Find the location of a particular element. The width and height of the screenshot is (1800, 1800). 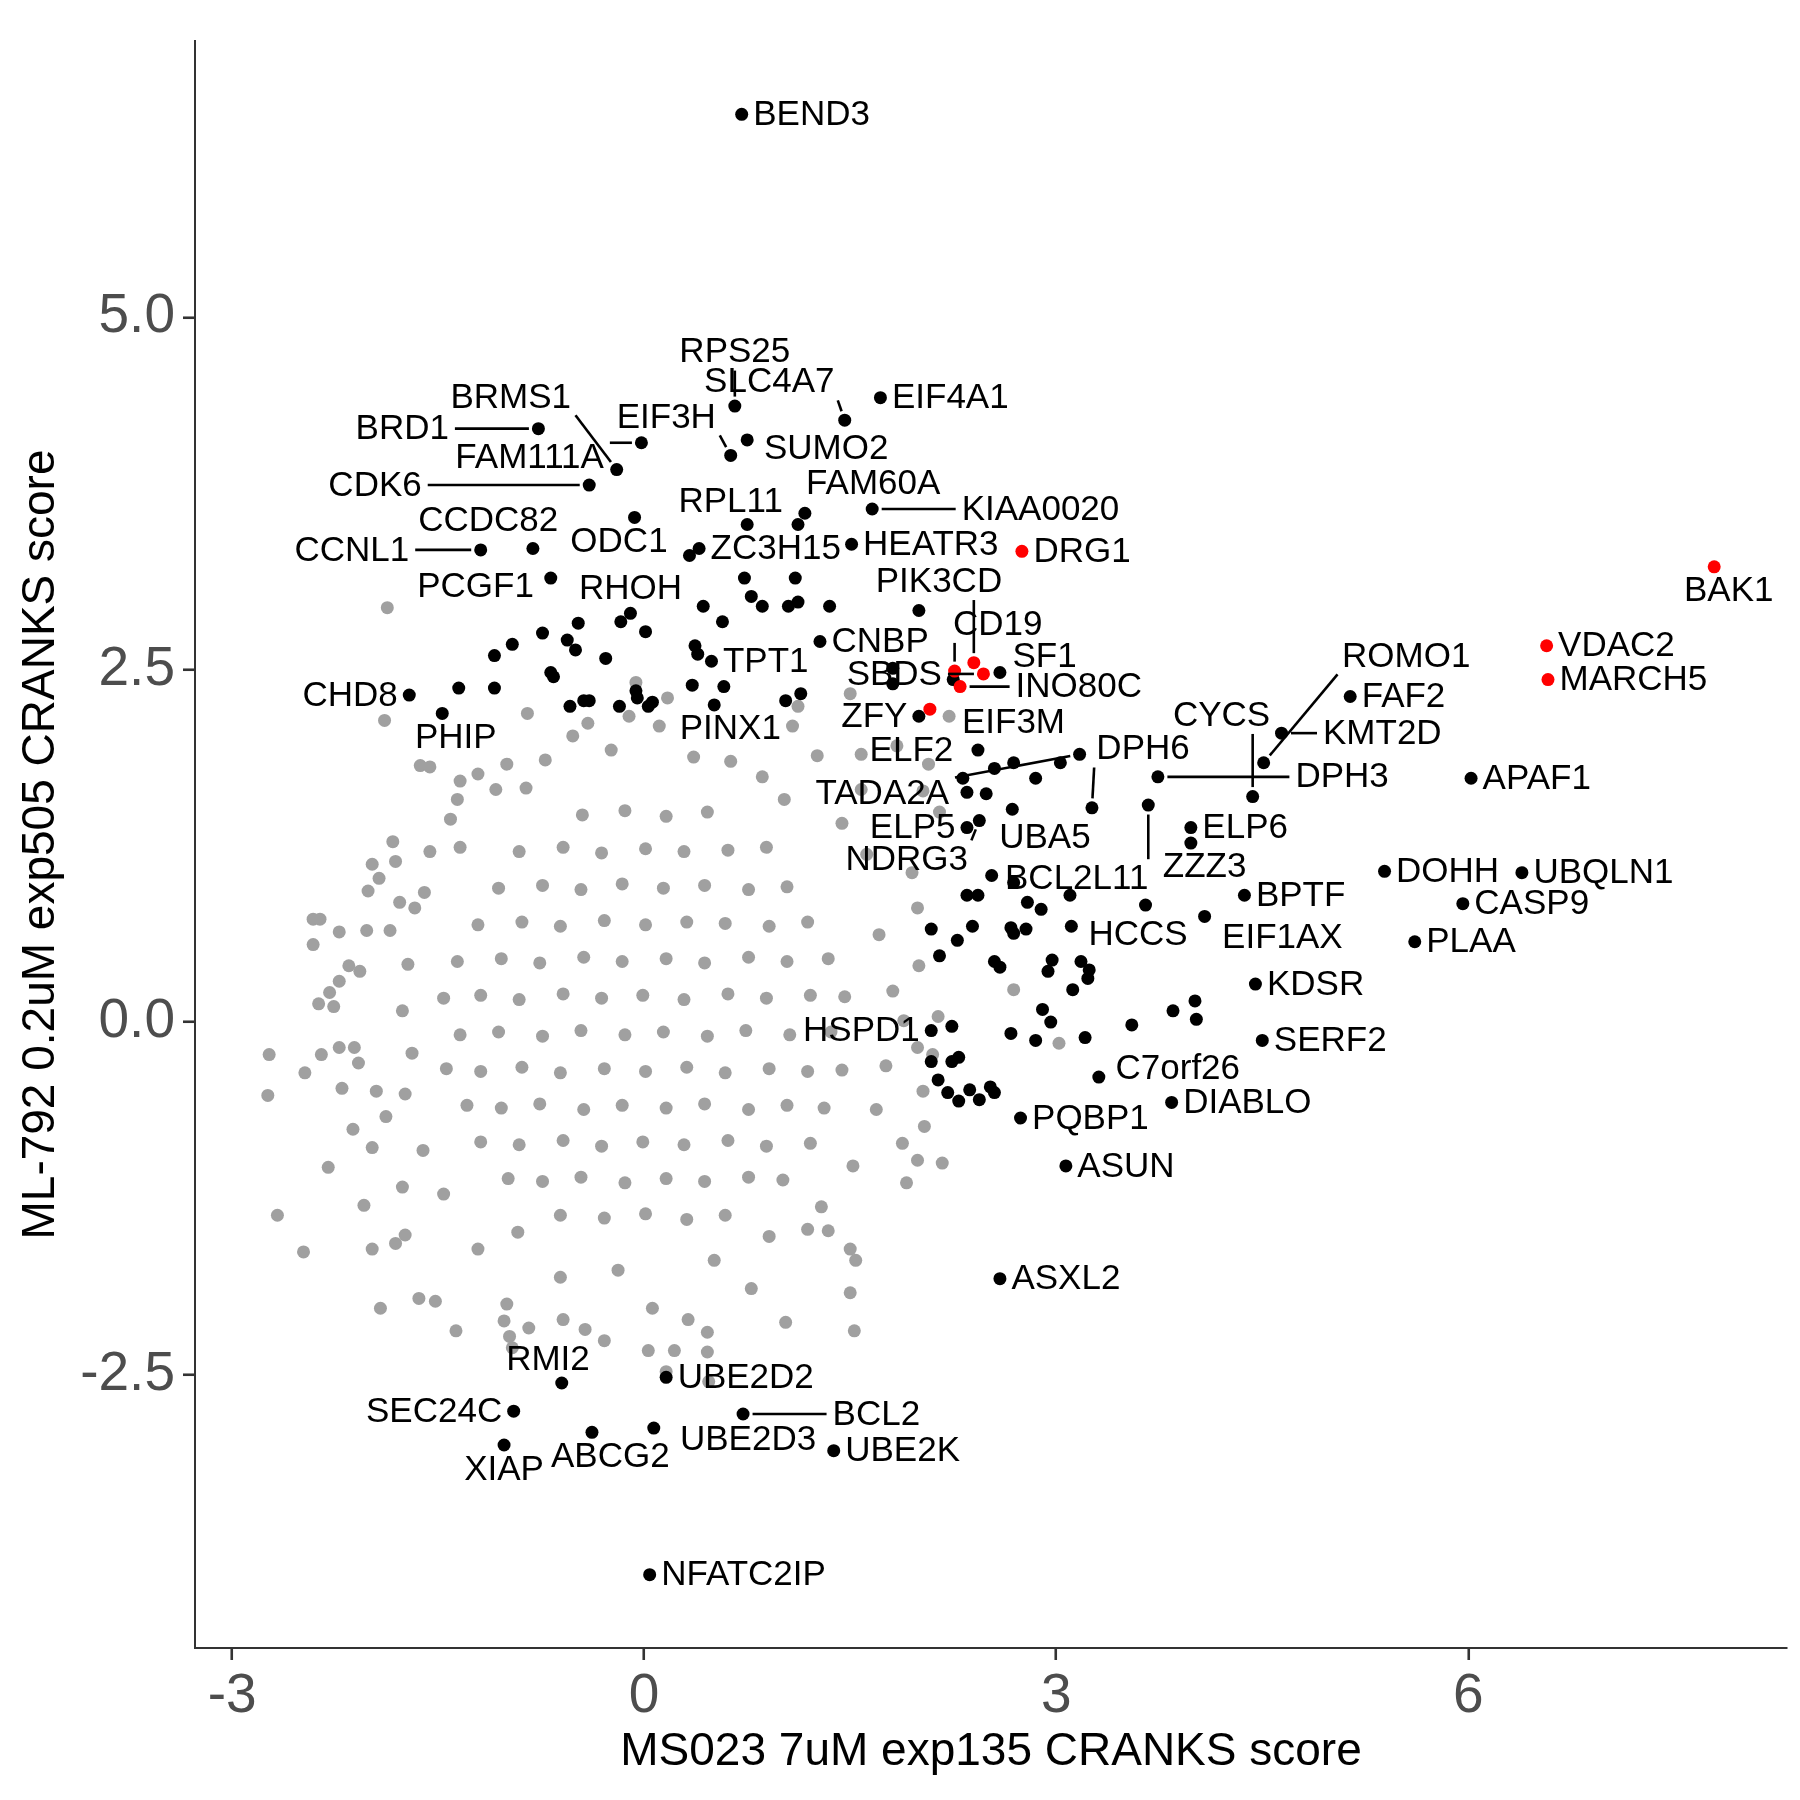

y-axis-title: ML-792 0.2uM exp505 CRANKS score is located at coordinates (38, 844).